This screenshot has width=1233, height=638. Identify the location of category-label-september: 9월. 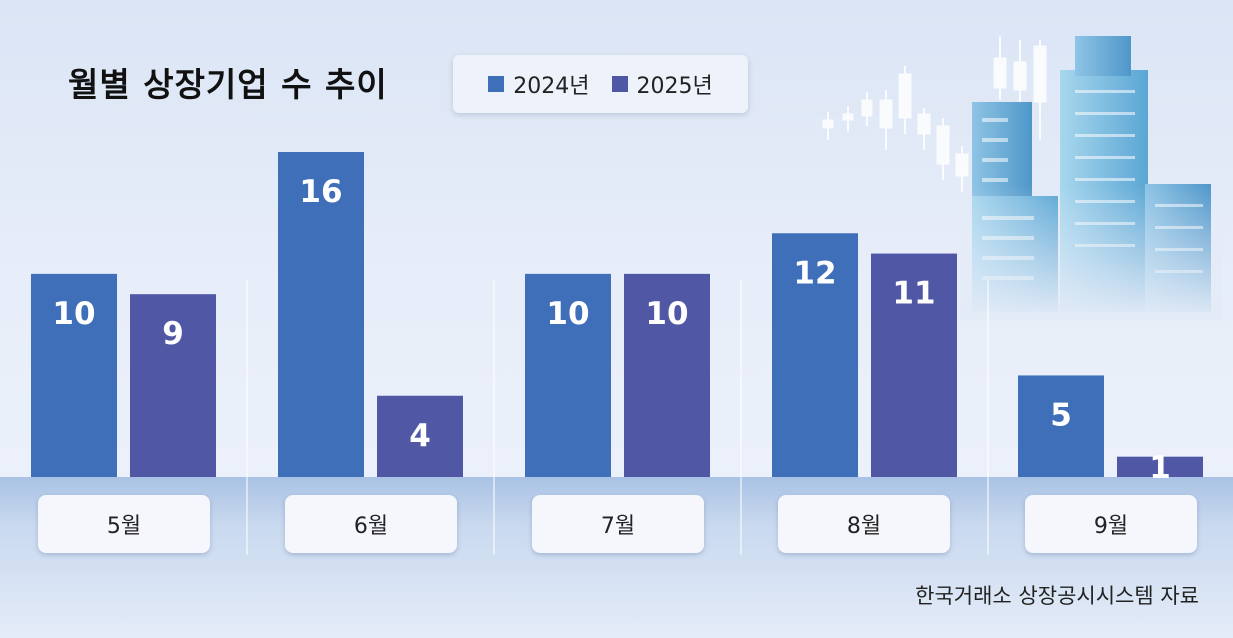
(1111, 524).